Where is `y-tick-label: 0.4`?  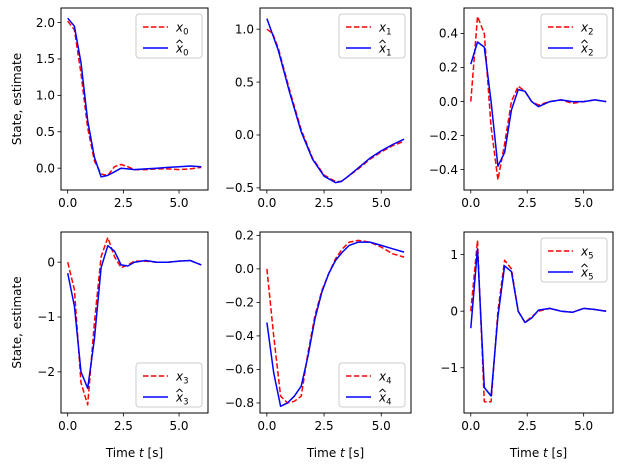 y-tick-label: 0.4 is located at coordinates (448, 34).